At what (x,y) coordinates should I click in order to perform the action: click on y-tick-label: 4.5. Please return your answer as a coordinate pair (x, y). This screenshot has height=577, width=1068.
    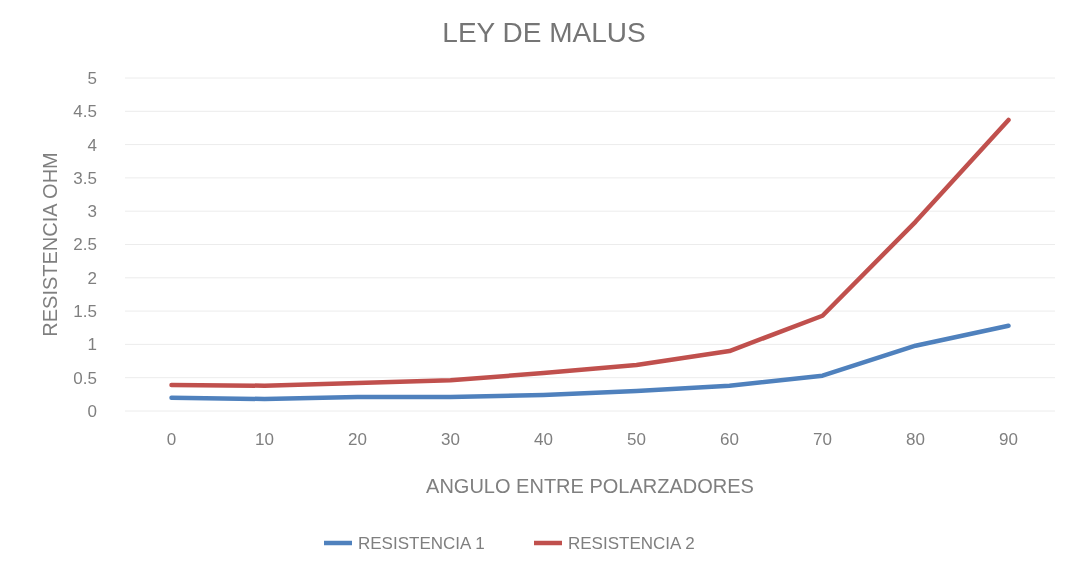
    Looking at the image, I should click on (85, 112).